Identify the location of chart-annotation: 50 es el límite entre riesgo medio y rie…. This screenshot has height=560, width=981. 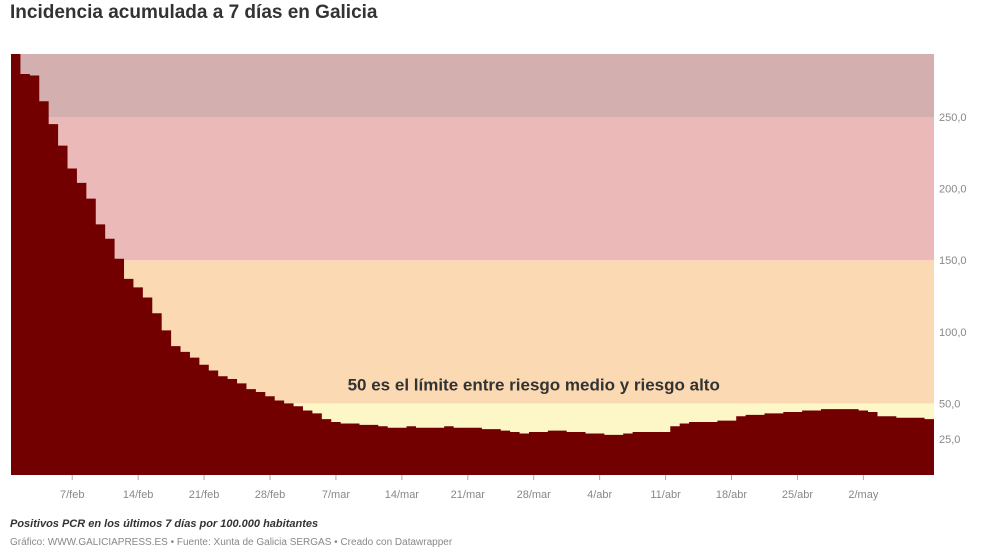
(534, 385).